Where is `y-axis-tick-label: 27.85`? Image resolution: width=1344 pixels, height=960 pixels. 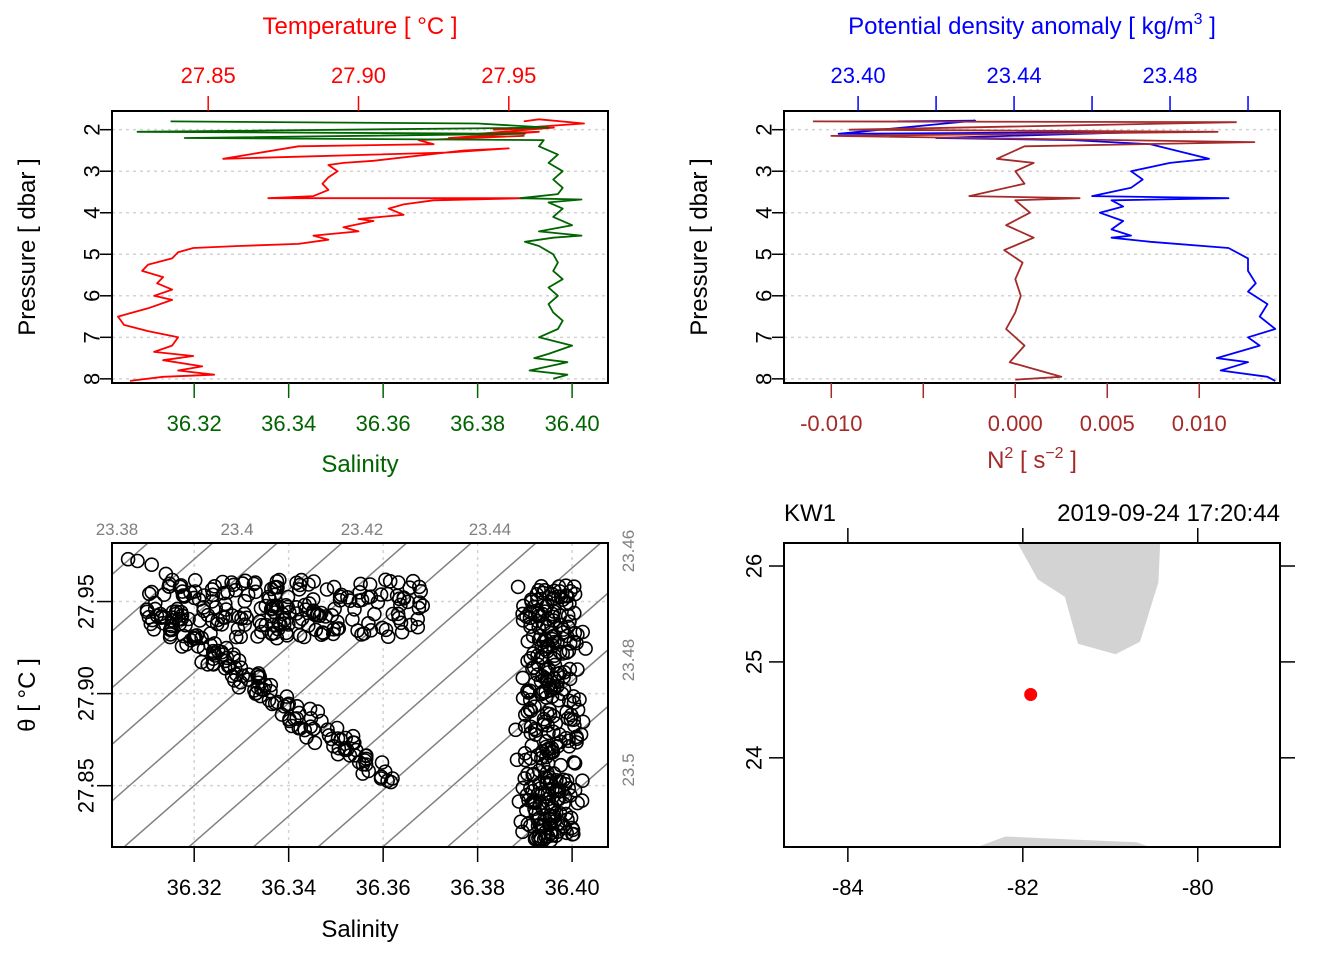 y-axis-tick-label: 27.85 is located at coordinates (86, 785).